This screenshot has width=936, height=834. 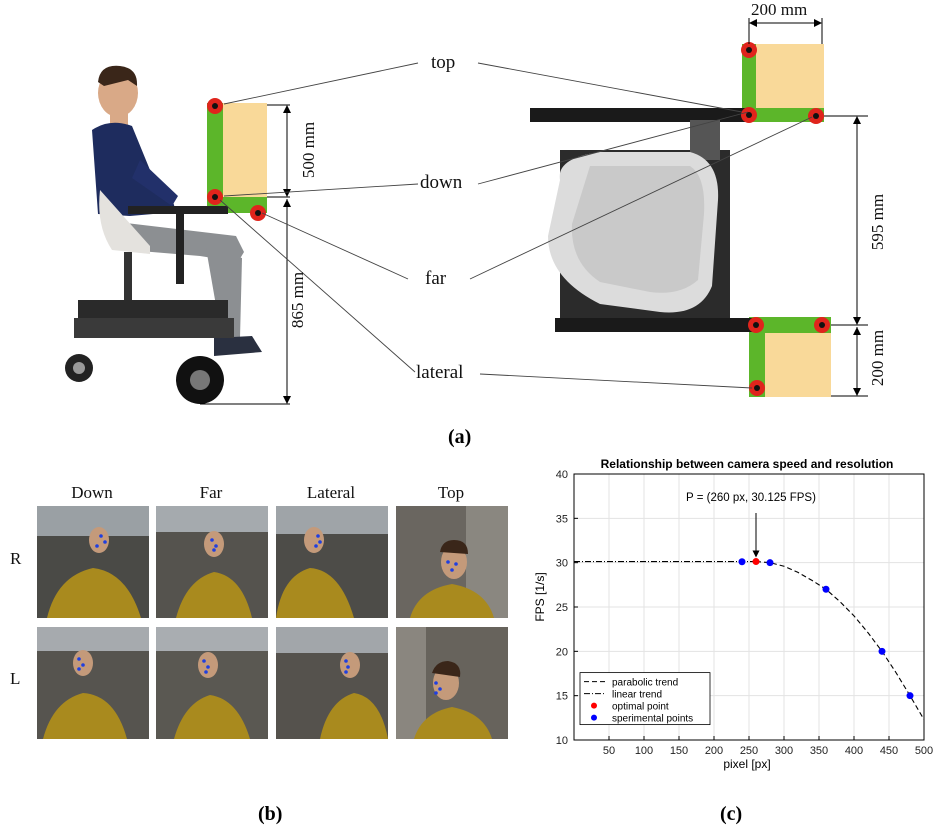 What do you see at coordinates (749, 82) in the screenshot?
I see `right-top-frame-v` at bounding box center [749, 82].